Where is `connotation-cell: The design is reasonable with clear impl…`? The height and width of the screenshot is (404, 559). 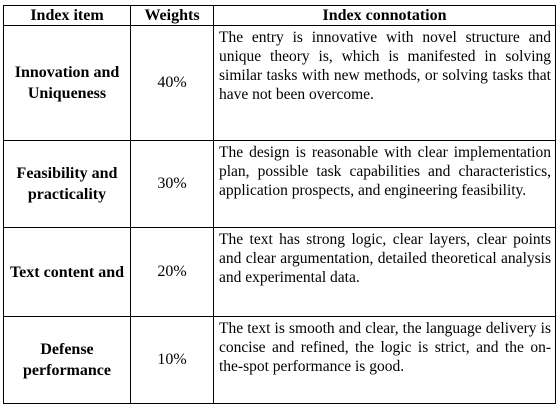 connotation-cell: The design is reasonable with clear impl… is located at coordinates (384, 184).